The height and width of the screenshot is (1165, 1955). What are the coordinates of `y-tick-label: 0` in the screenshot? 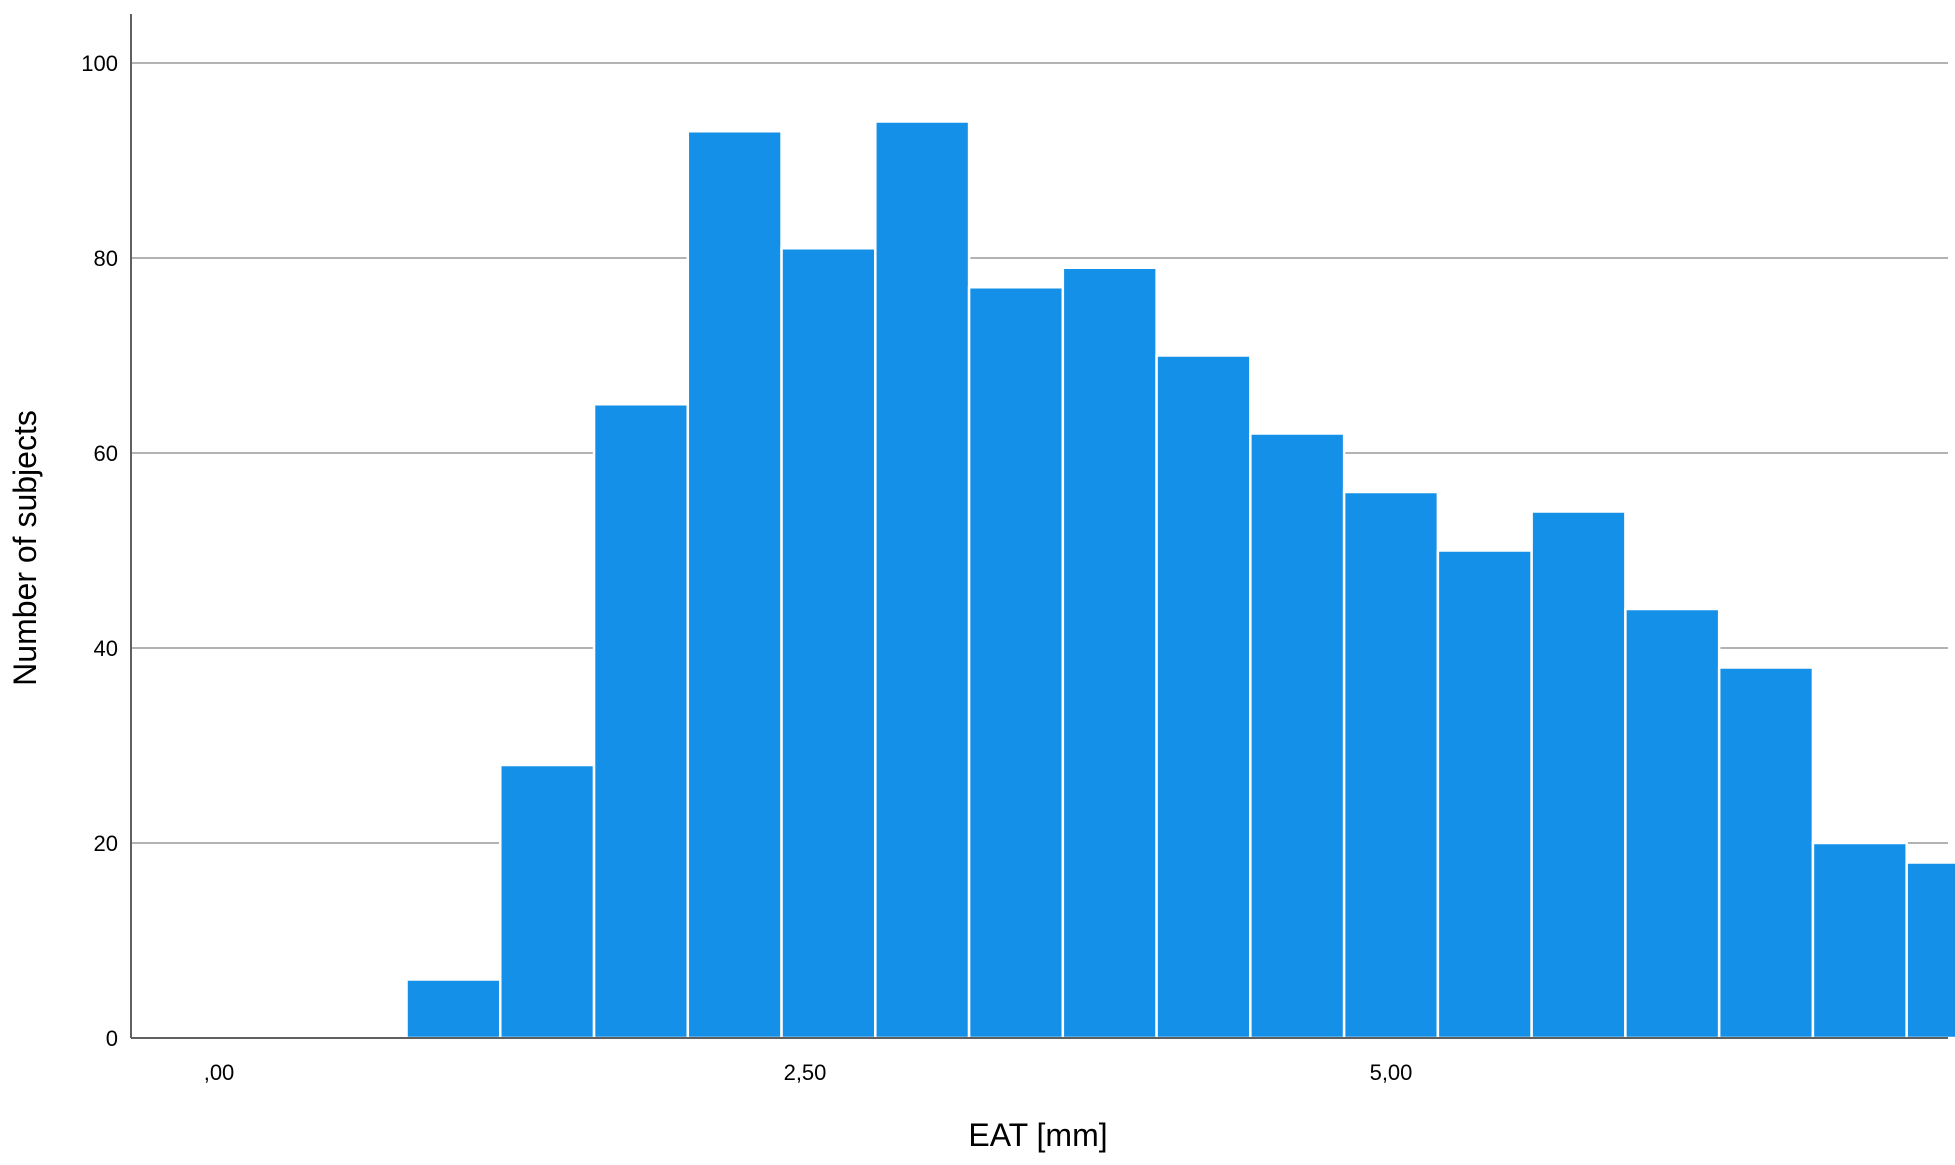 It's located at (112, 1038).